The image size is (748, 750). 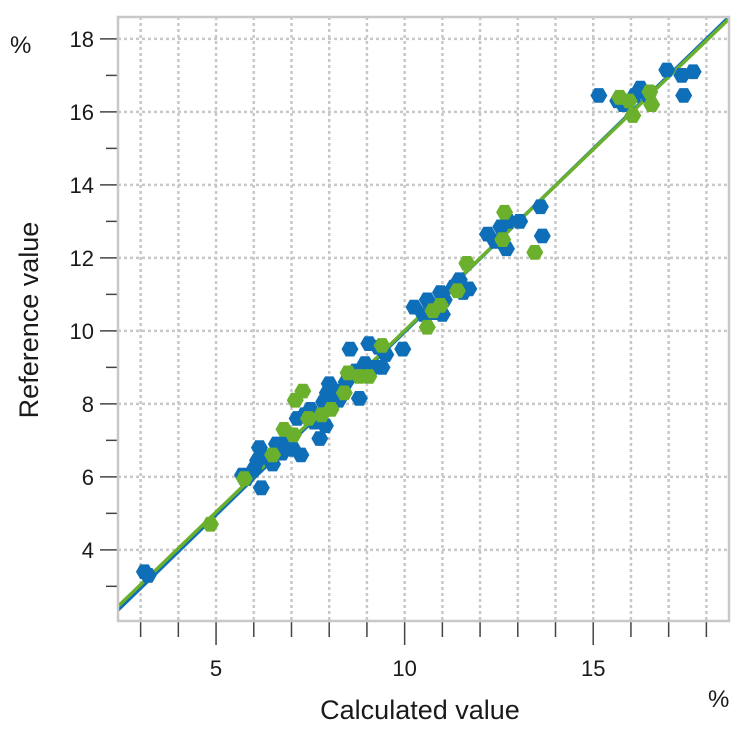 What do you see at coordinates (82, 185) in the screenshot?
I see `y-tick-label: 14` at bounding box center [82, 185].